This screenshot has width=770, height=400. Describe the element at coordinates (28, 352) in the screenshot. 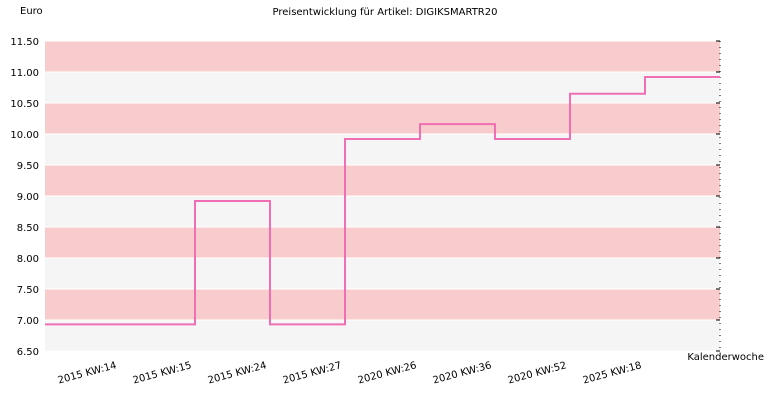

I see `y-tick-label: 6.50` at that location.